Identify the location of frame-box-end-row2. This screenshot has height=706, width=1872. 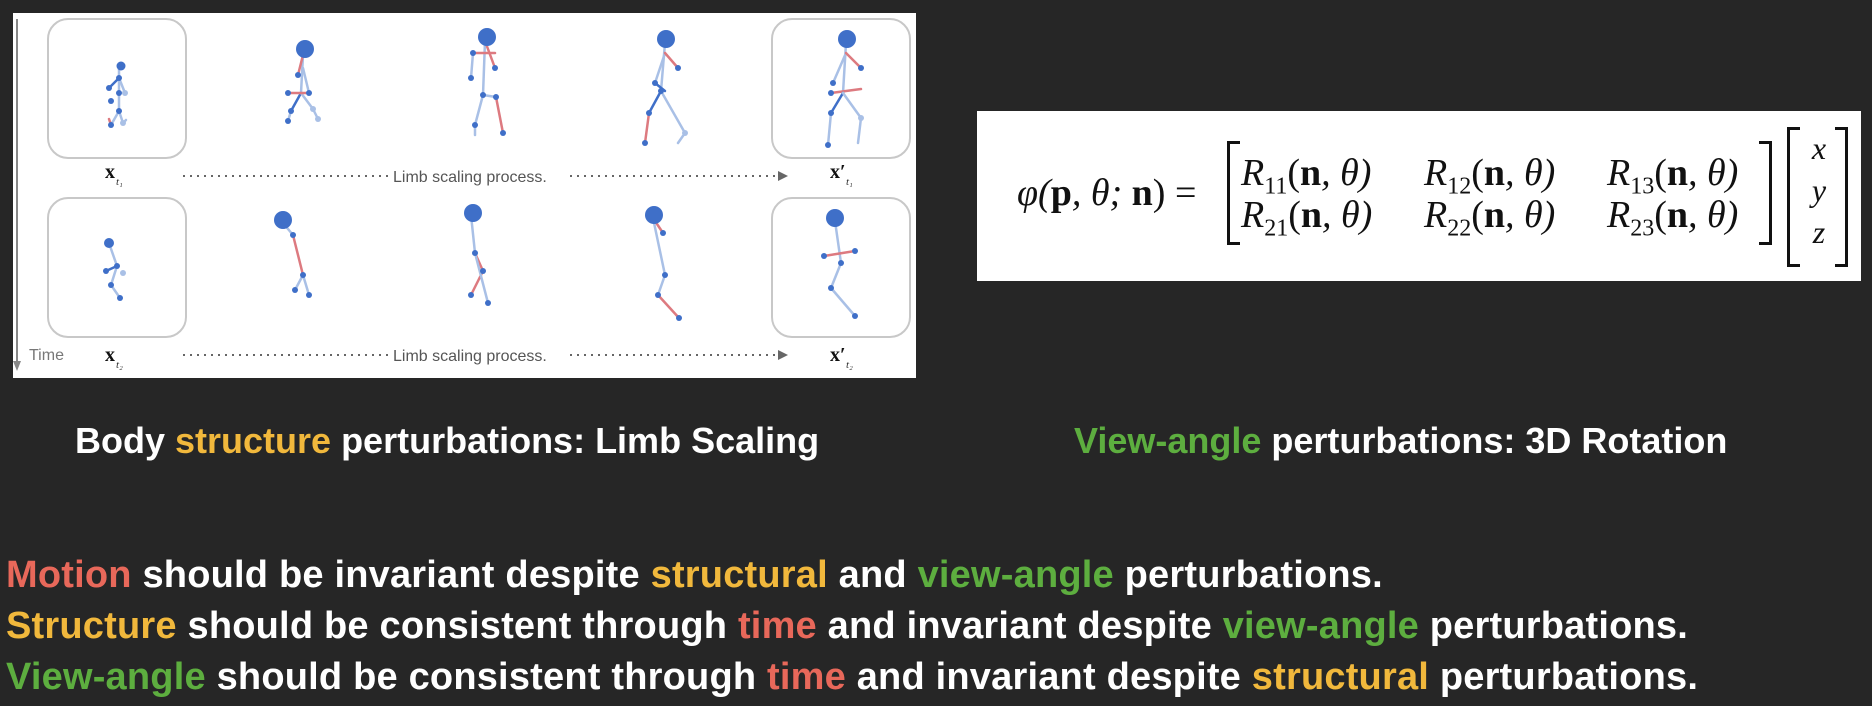
(841, 267).